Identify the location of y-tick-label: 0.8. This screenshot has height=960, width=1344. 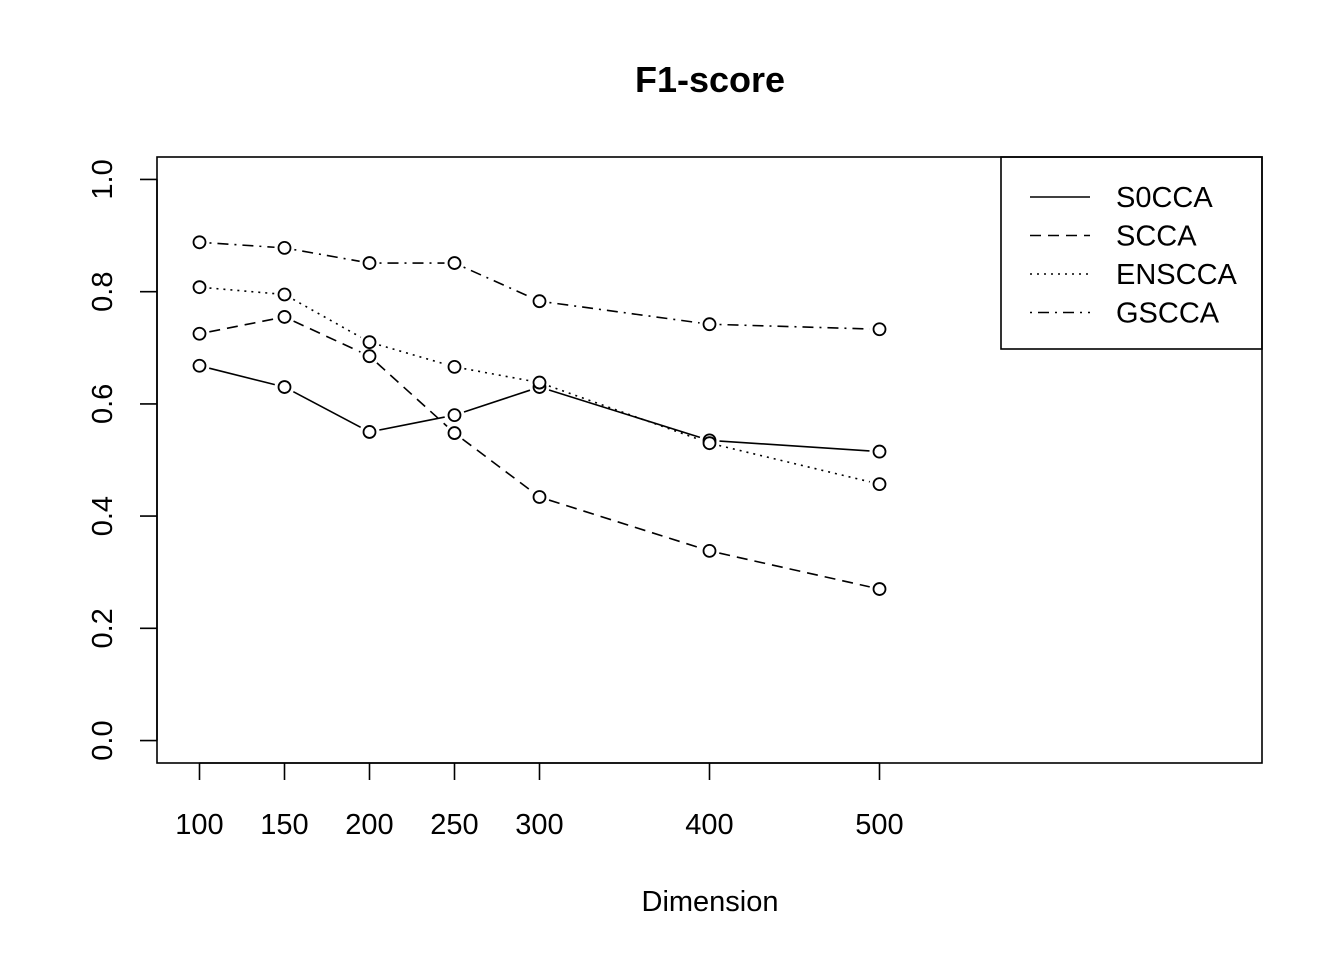
(103, 292).